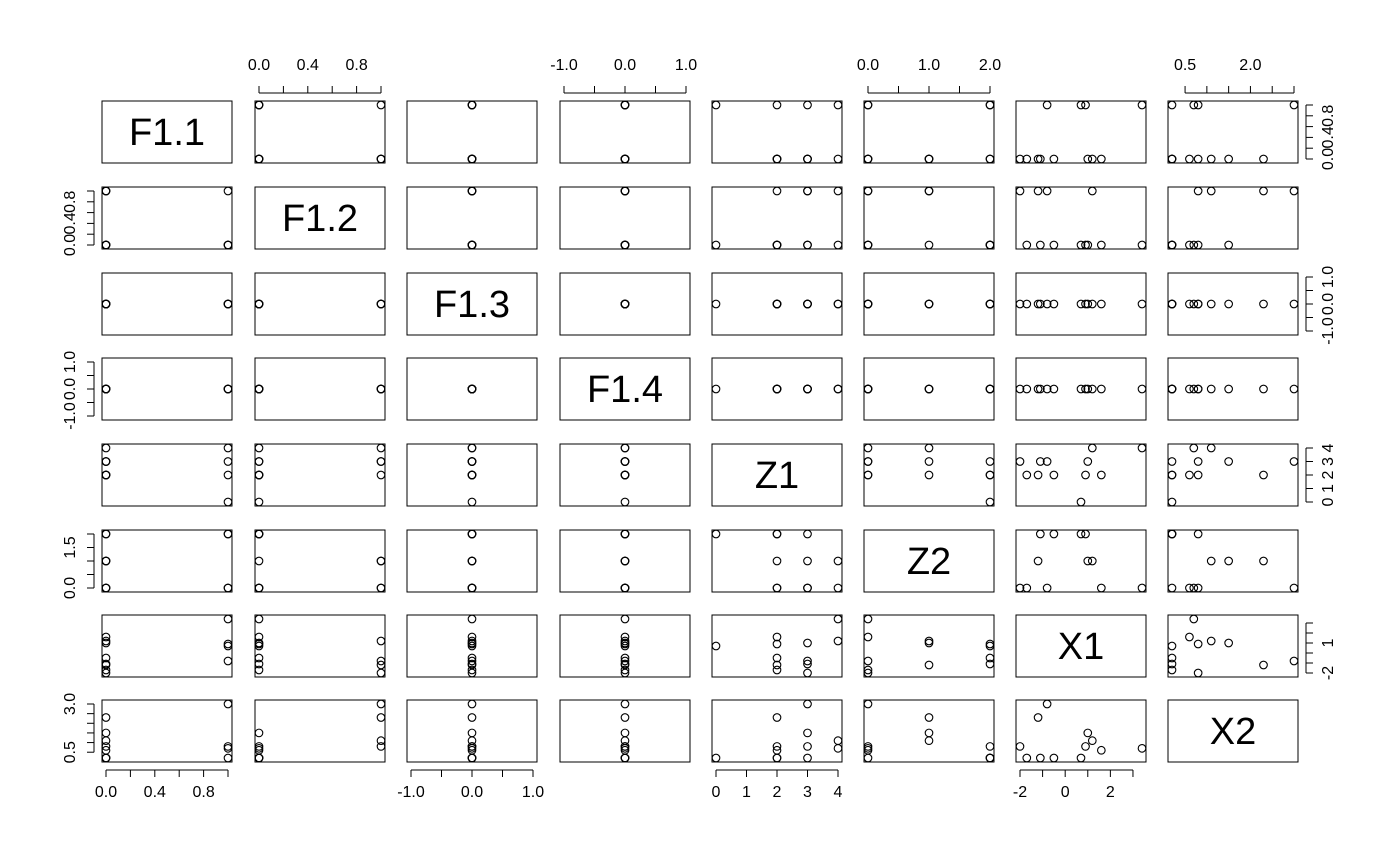 Image resolution: width=1400 pixels, height=865 pixels. I want to click on panel-X2-vs-Z1, so click(777, 731).